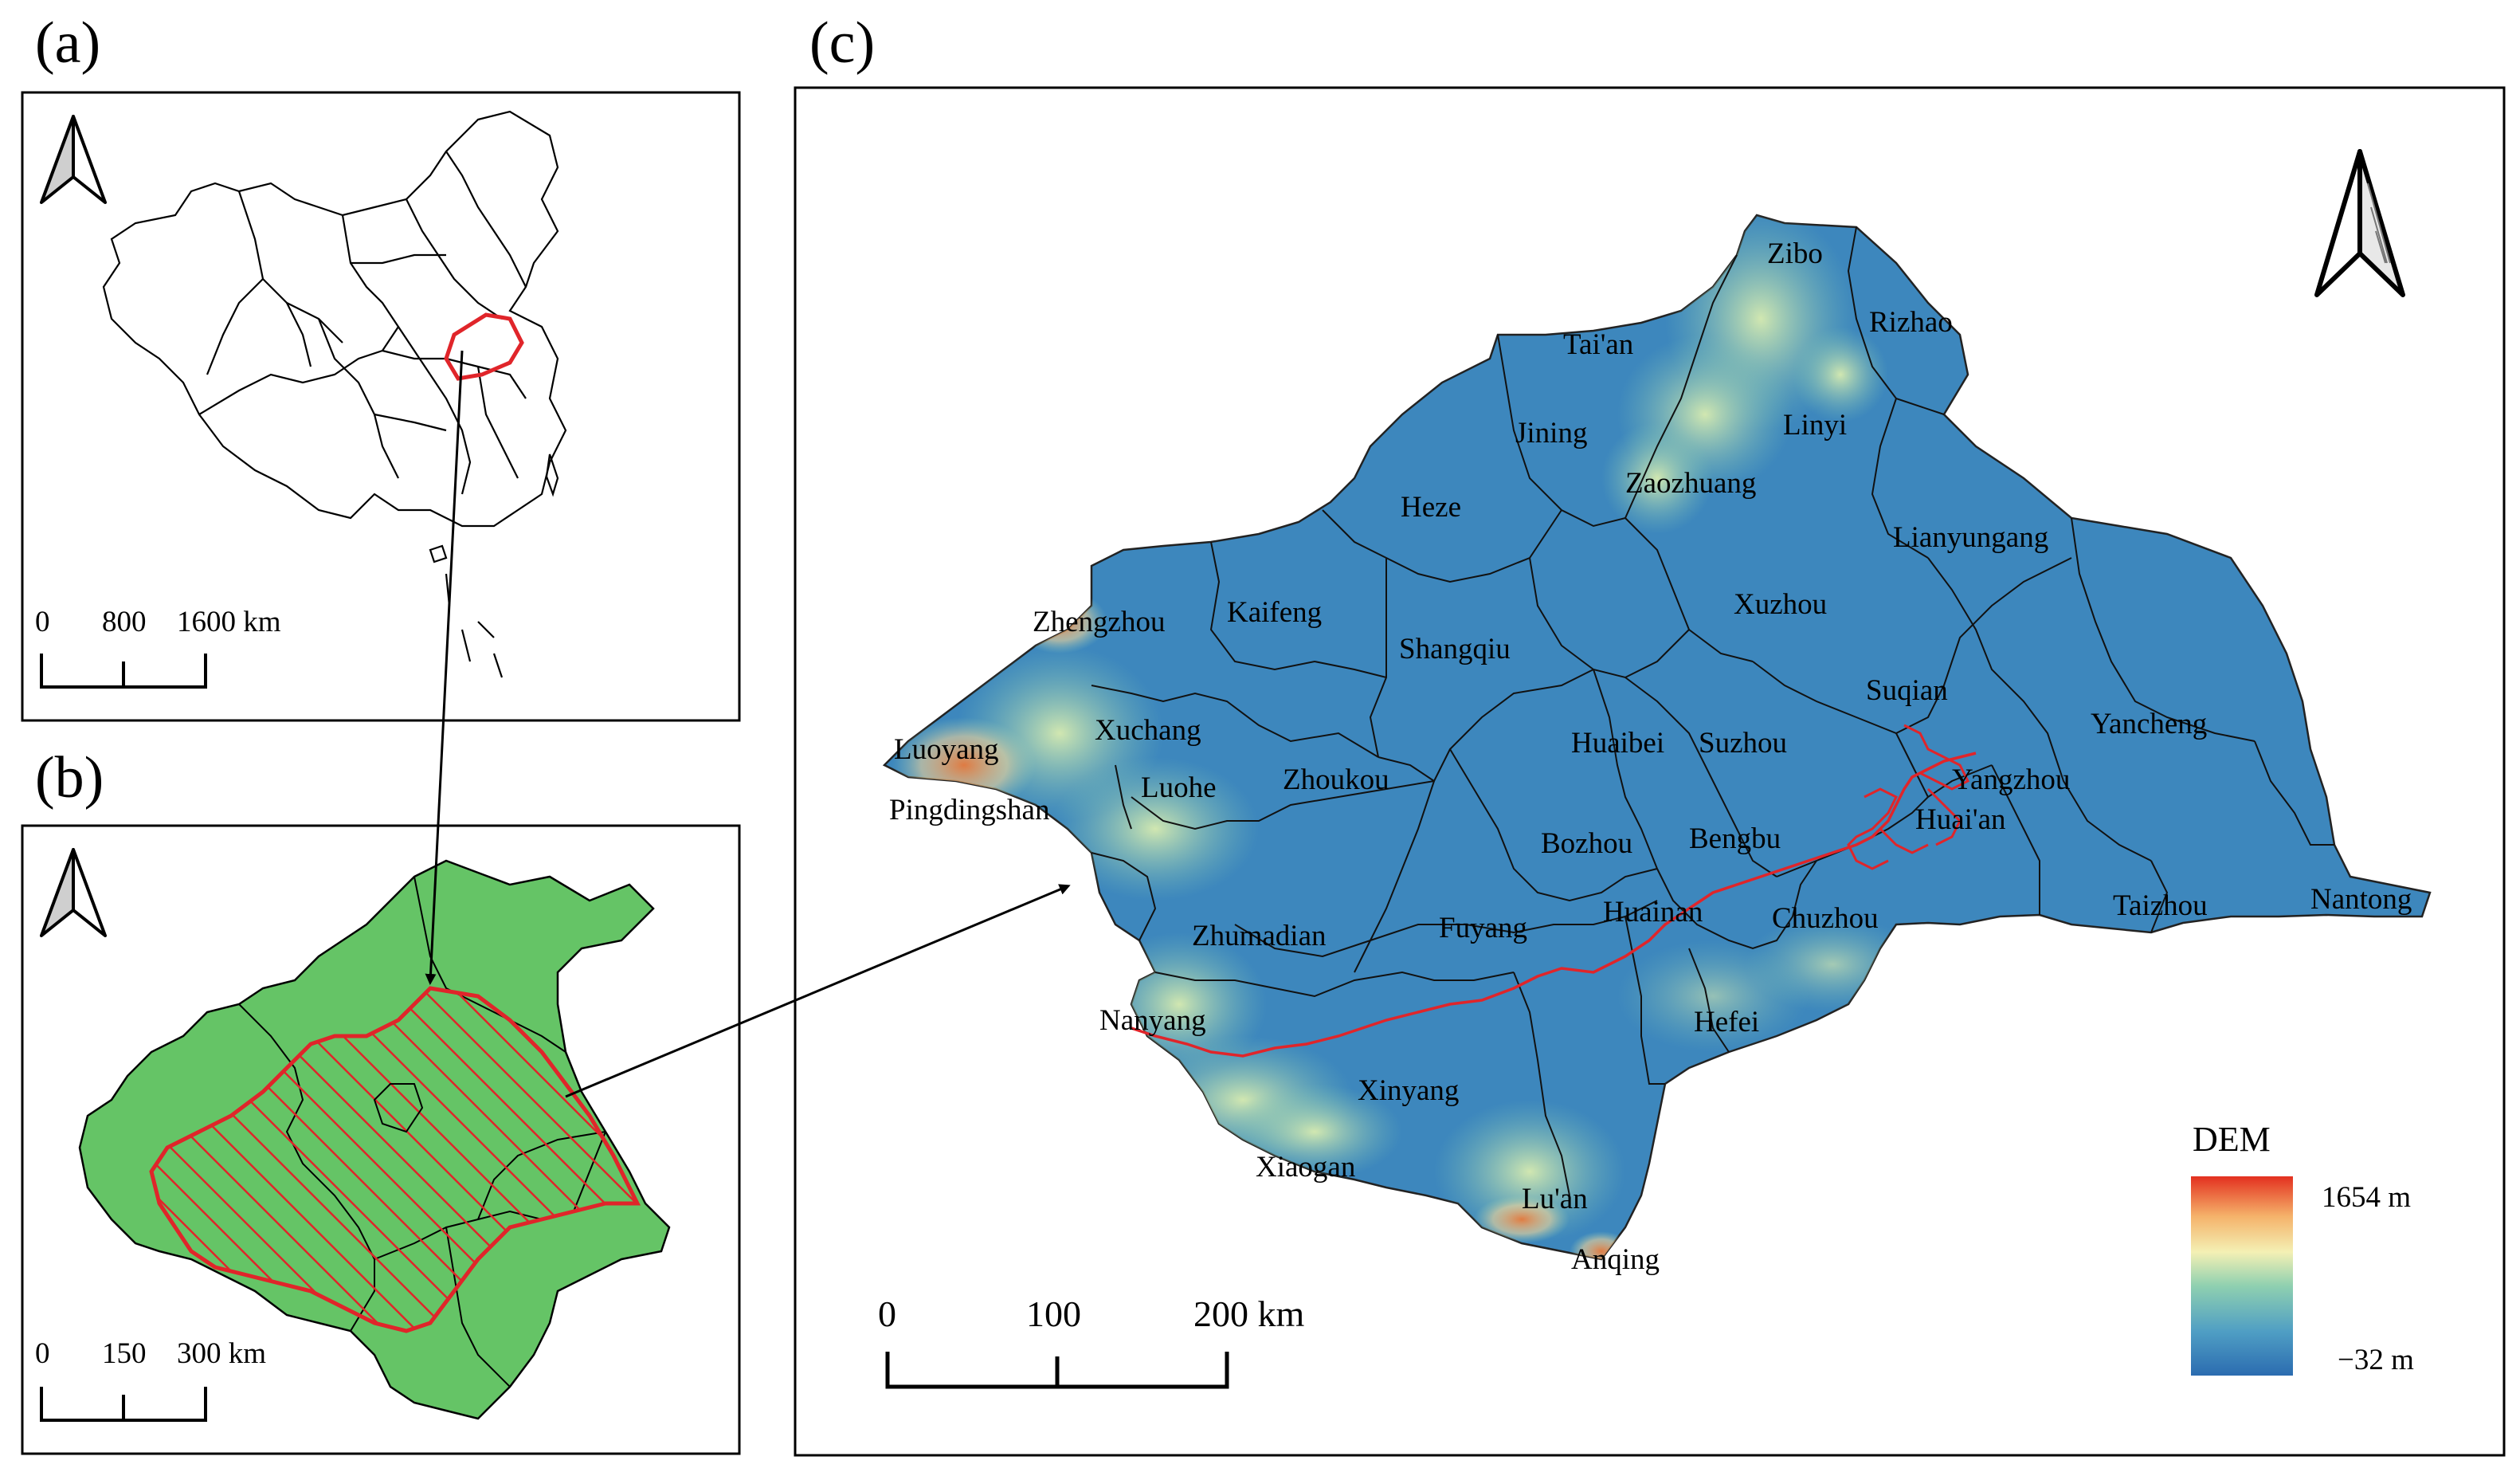  I want to click on dem-legend: DEM 1654 m −32 m, so click(2302, 1248).